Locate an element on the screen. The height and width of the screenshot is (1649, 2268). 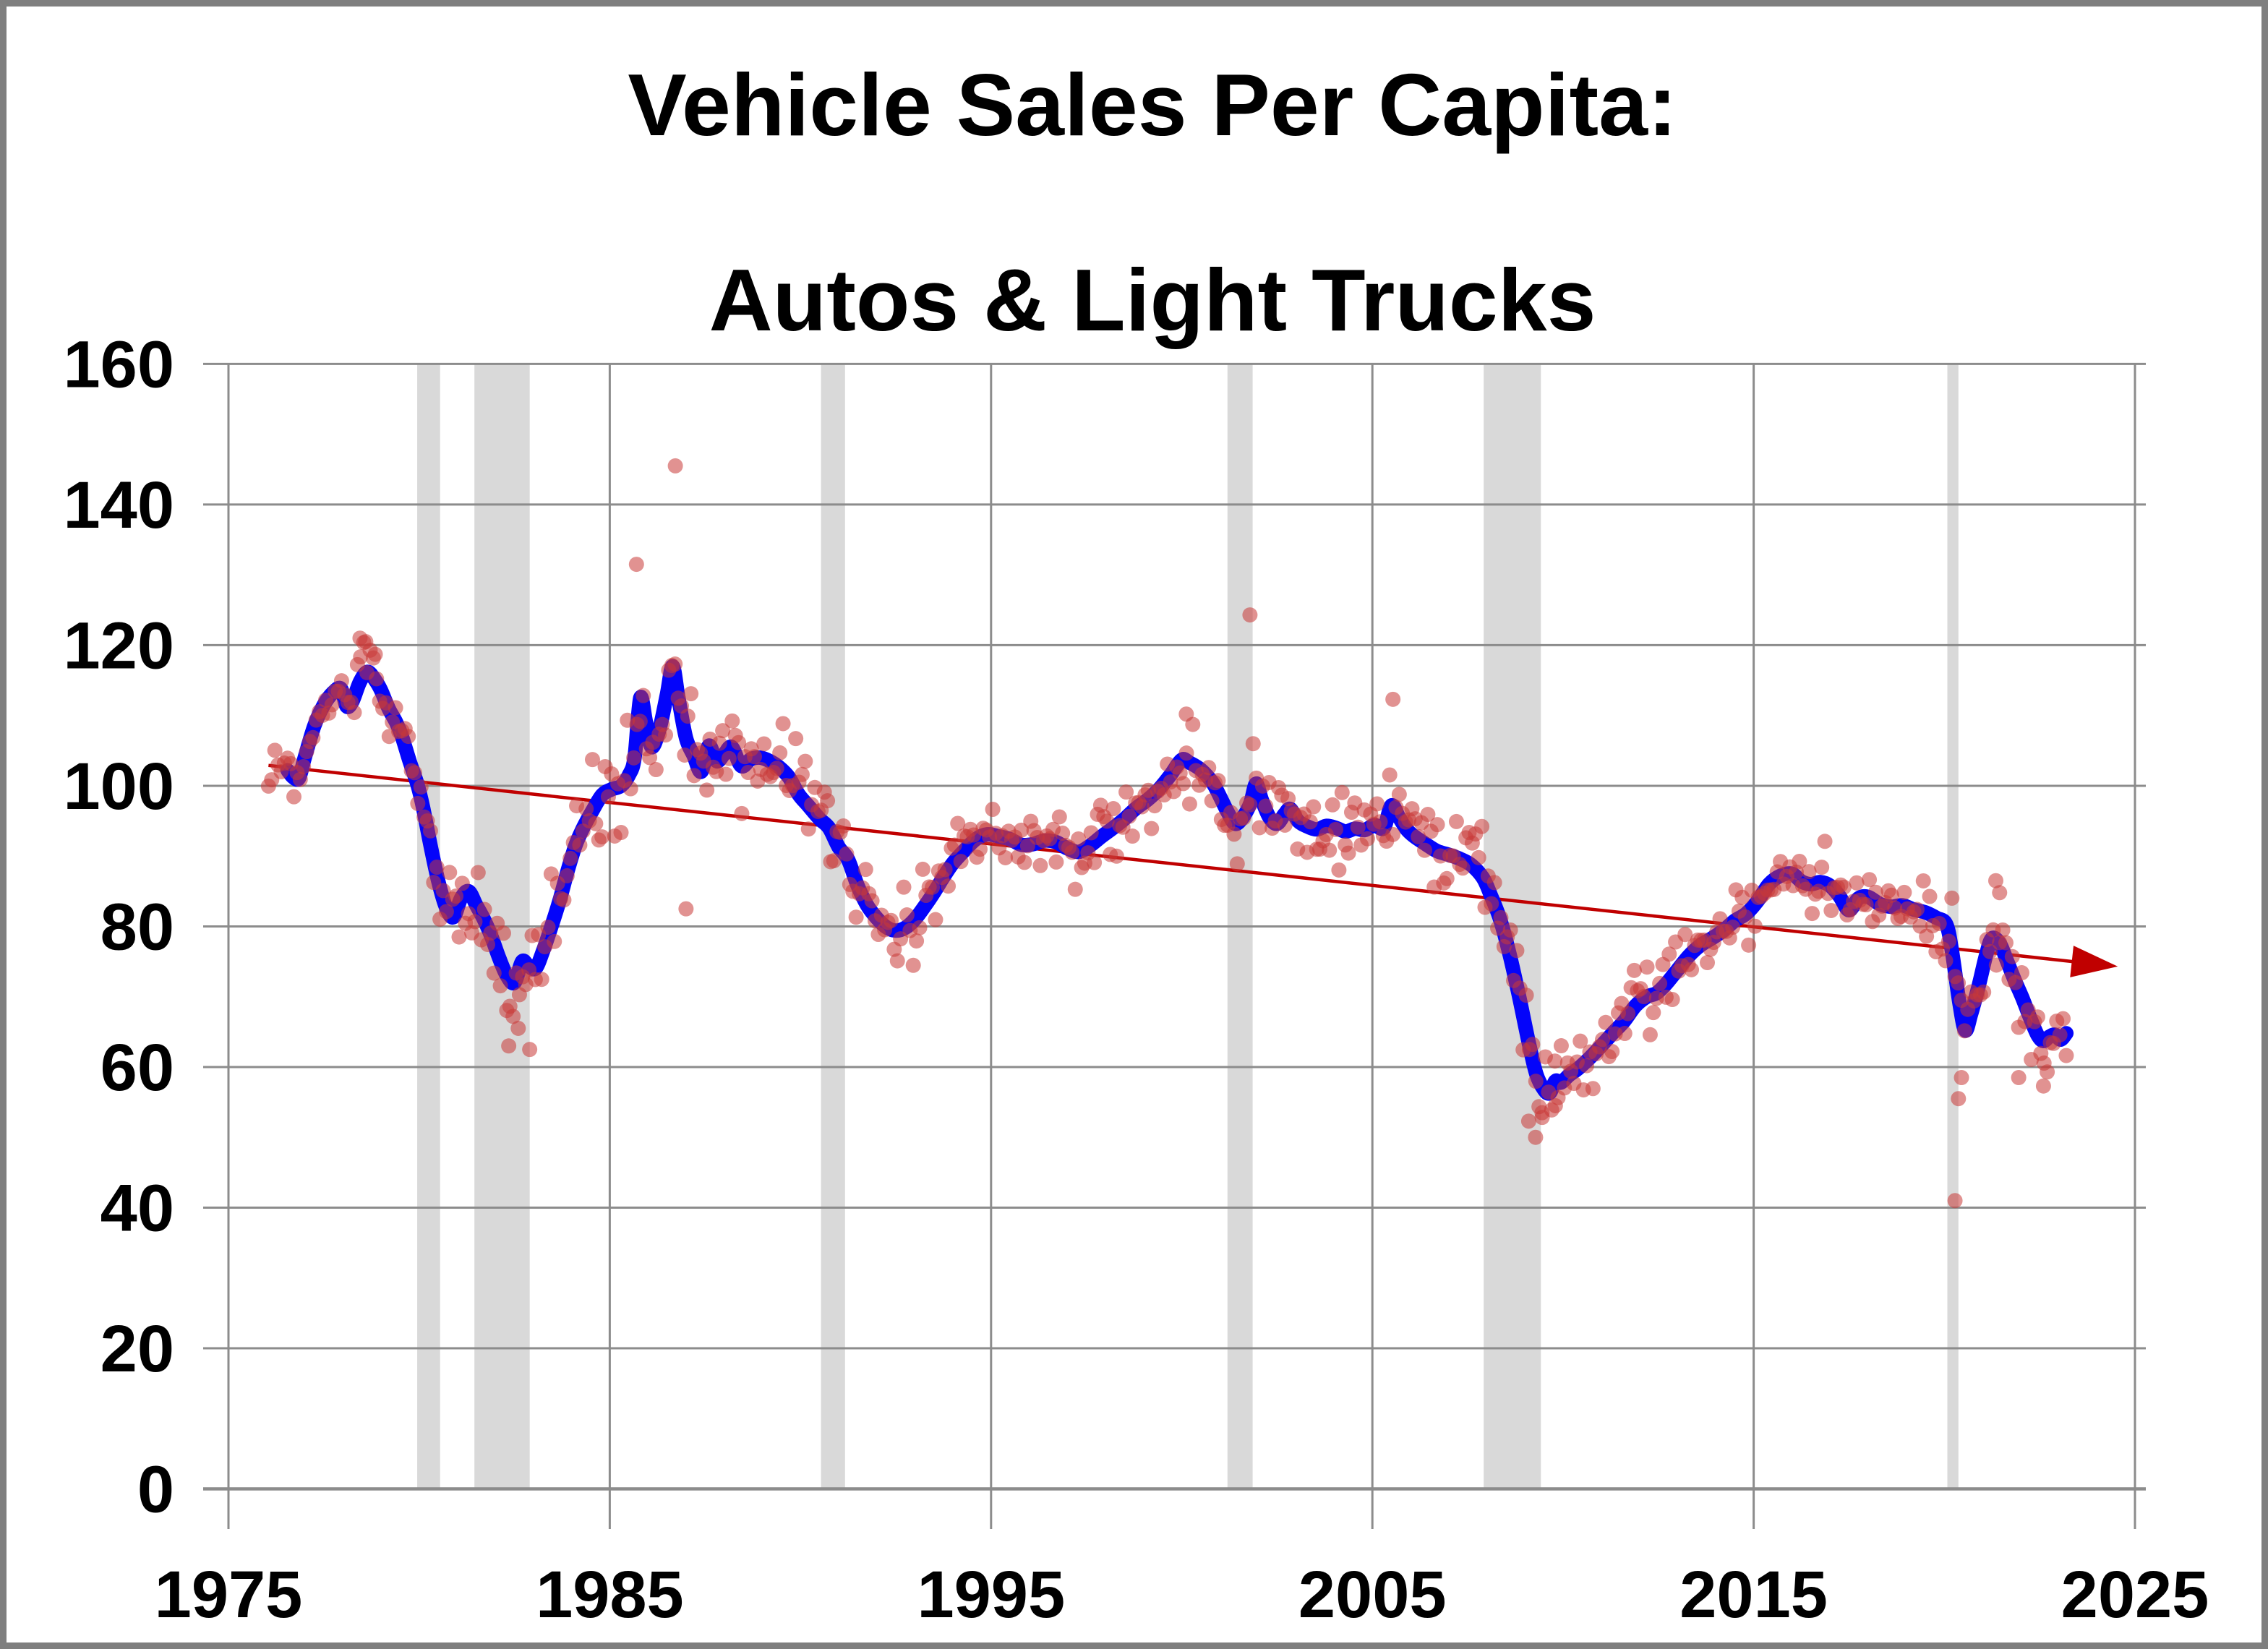
x-tick-label: 2005 is located at coordinates (1372, 1595).